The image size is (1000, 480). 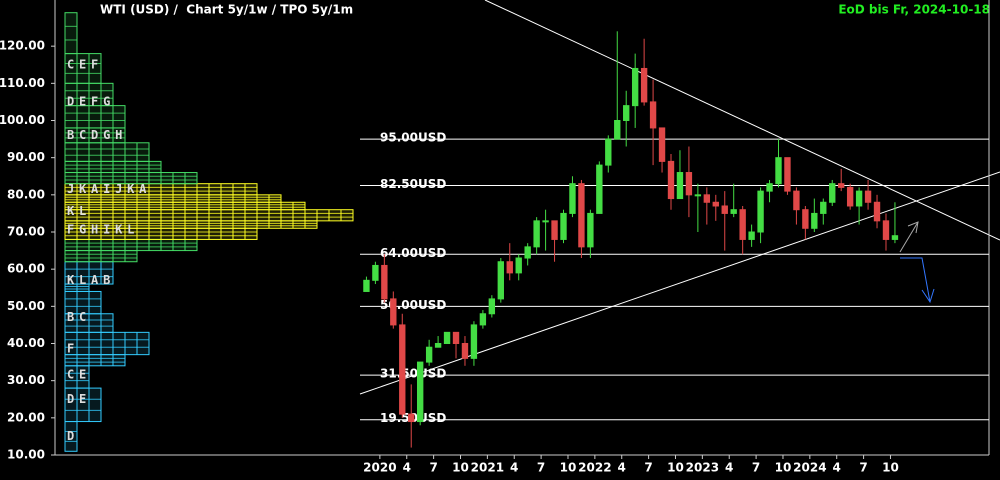 I want to click on tpo-letters: FGHIKL, so click(x=103, y=230).